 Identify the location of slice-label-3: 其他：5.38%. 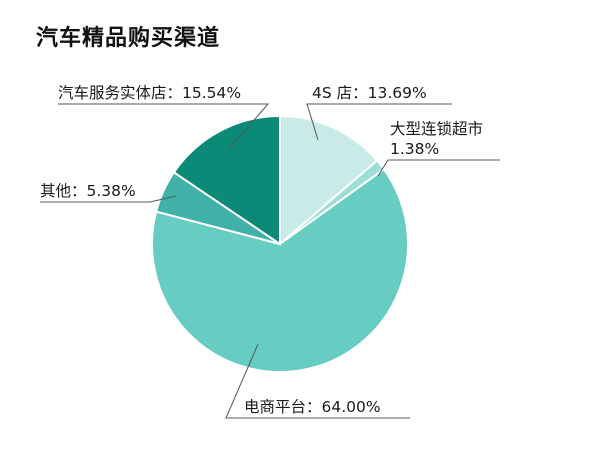
(88, 191).